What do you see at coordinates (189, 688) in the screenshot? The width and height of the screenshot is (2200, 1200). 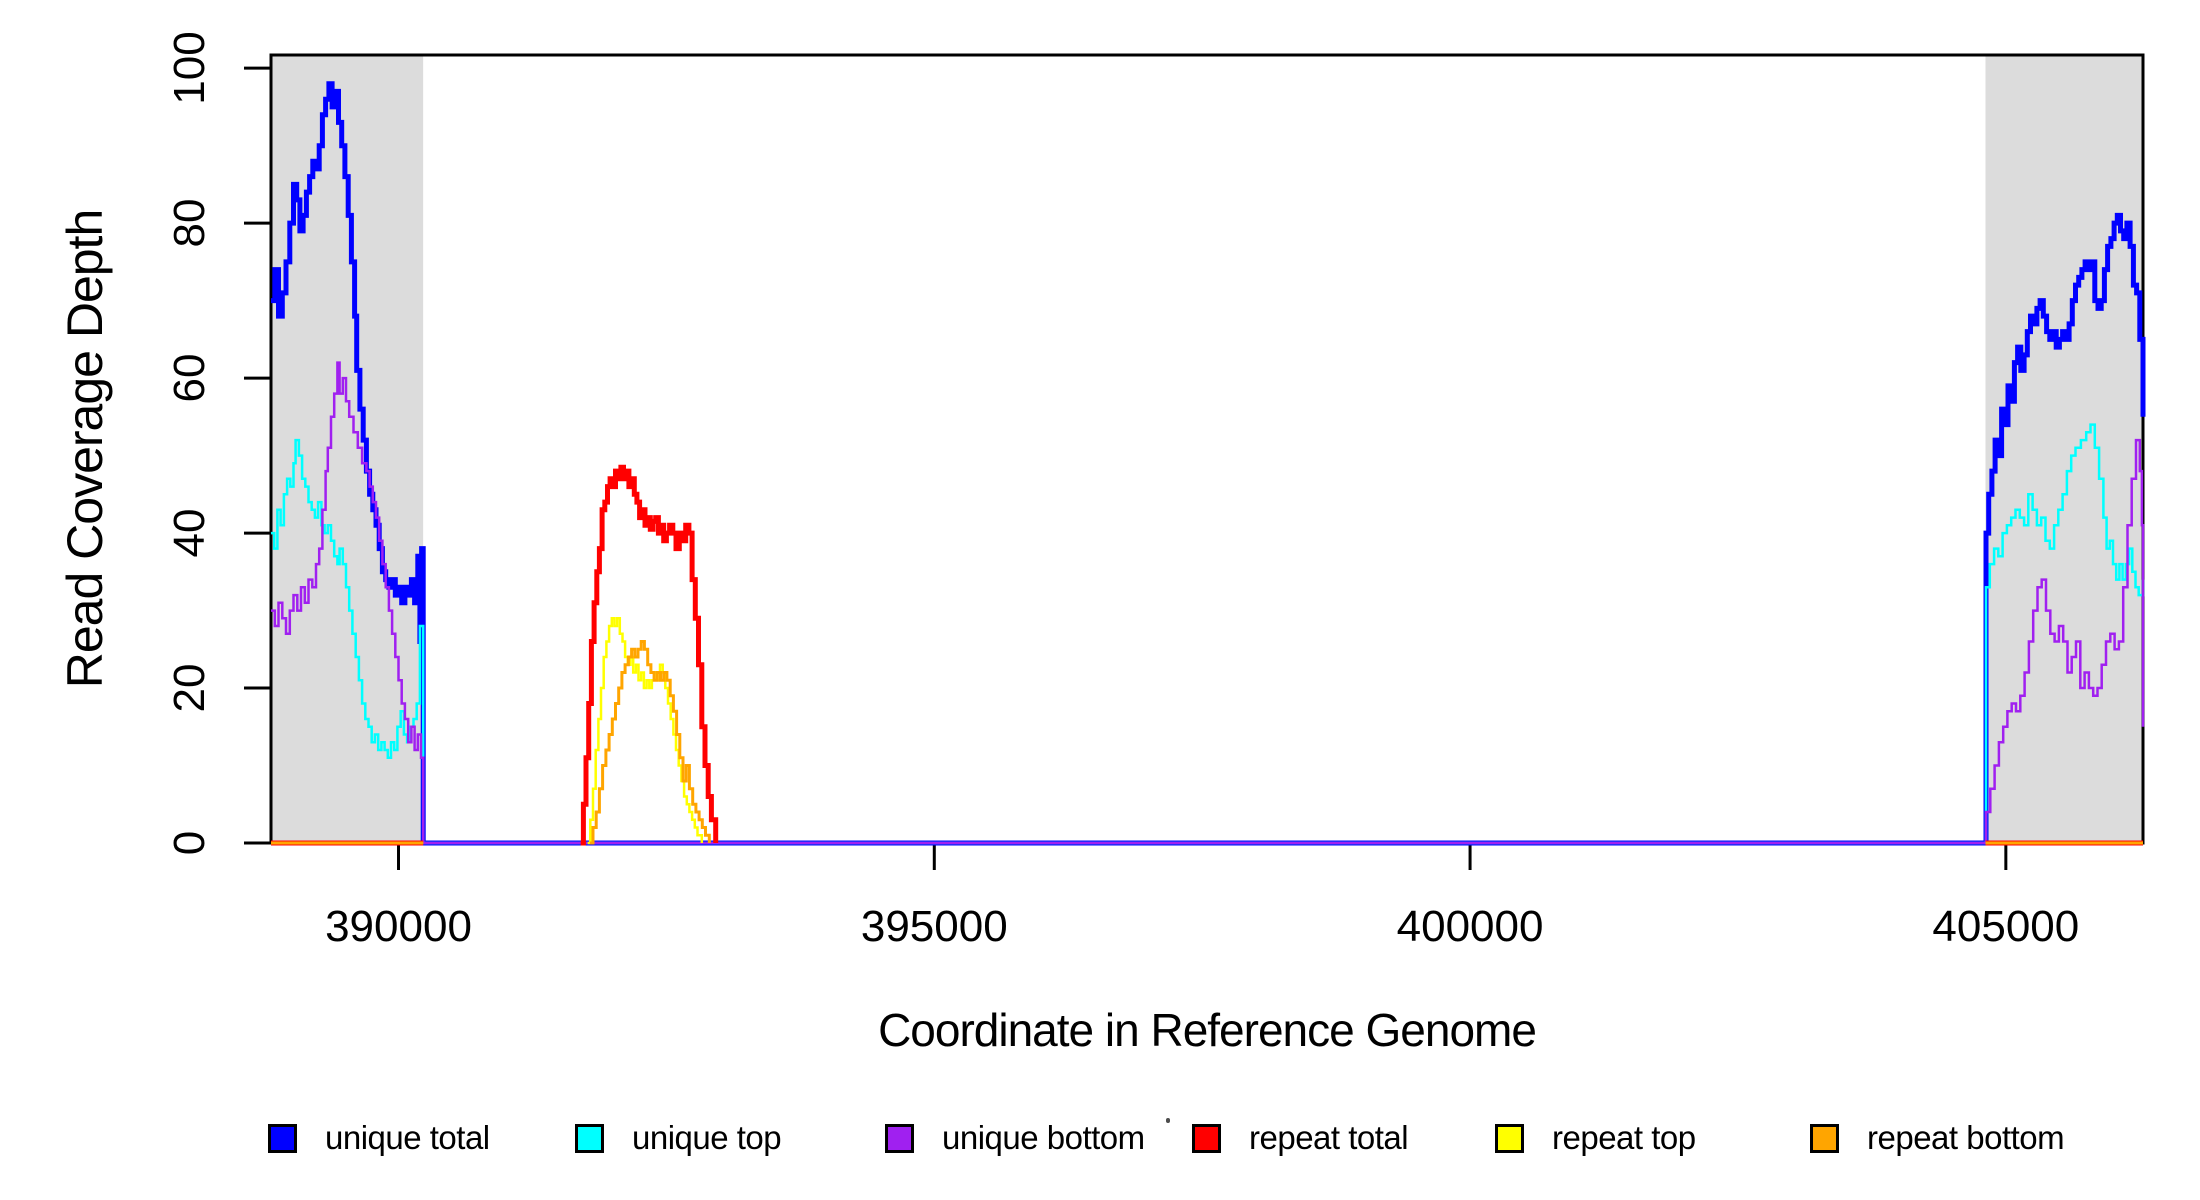 I see `y-tick-label-20: 20` at bounding box center [189, 688].